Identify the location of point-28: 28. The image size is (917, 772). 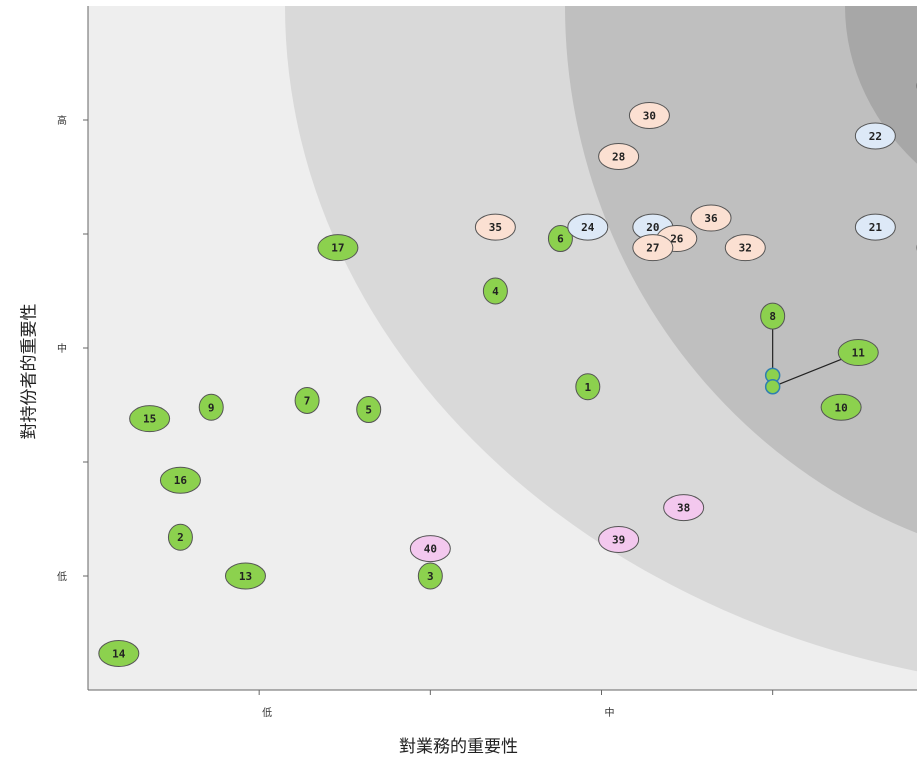
(619, 156).